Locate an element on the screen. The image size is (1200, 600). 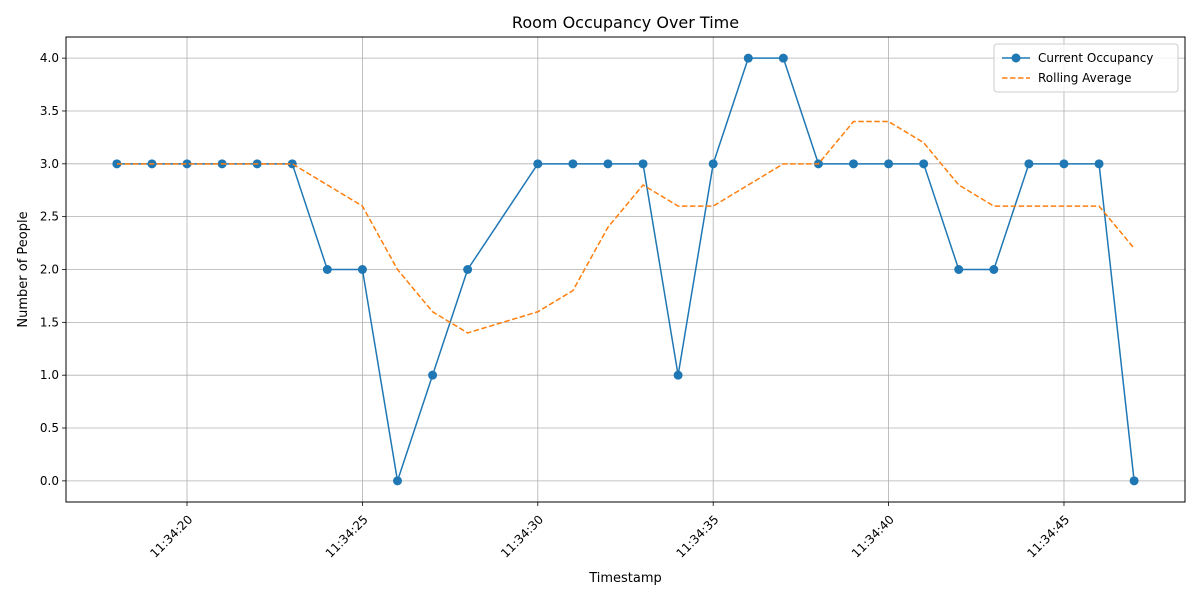
y-axis-ticks: 0.0 0.5 1.0 1.5 2.0 2.5 3.0 3.5 4.0 is located at coordinates (53, 269).